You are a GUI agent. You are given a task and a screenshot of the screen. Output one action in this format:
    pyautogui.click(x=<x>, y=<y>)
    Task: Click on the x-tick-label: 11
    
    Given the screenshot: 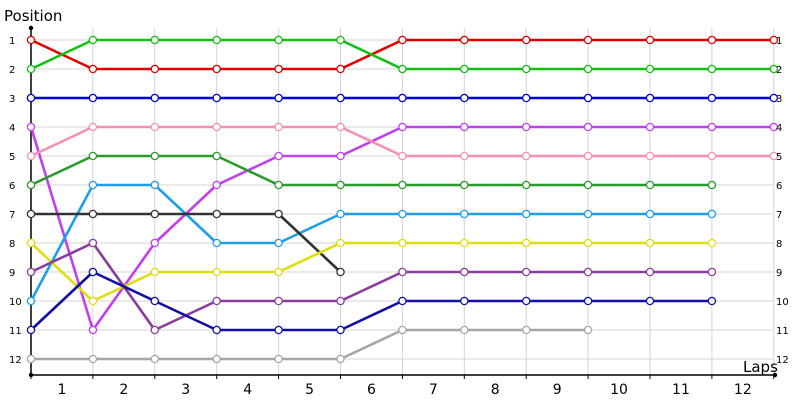 What is the action you would take?
    pyautogui.click(x=681, y=390)
    